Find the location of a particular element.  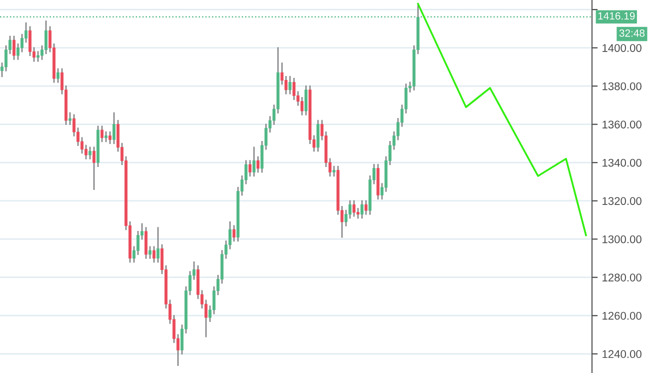

ref-line-label: 1416.19 is located at coordinates (616, 16).